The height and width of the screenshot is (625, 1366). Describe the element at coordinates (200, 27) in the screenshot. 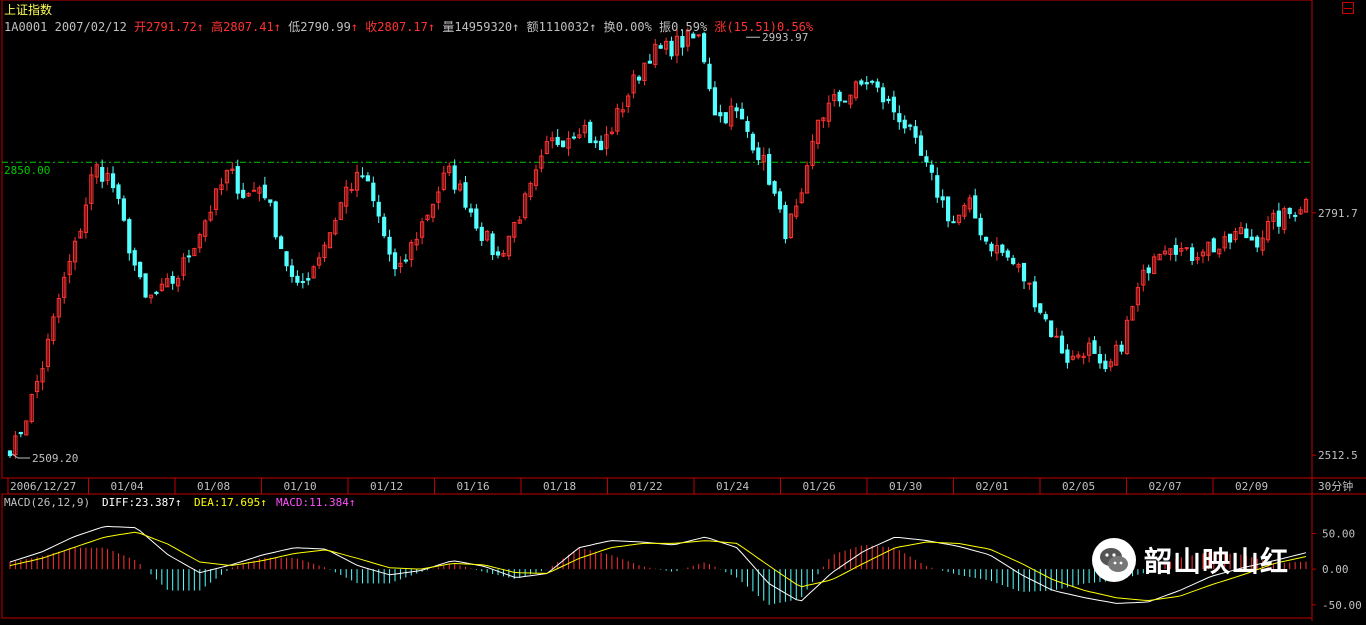

I see `open-arrow: ↑` at that location.